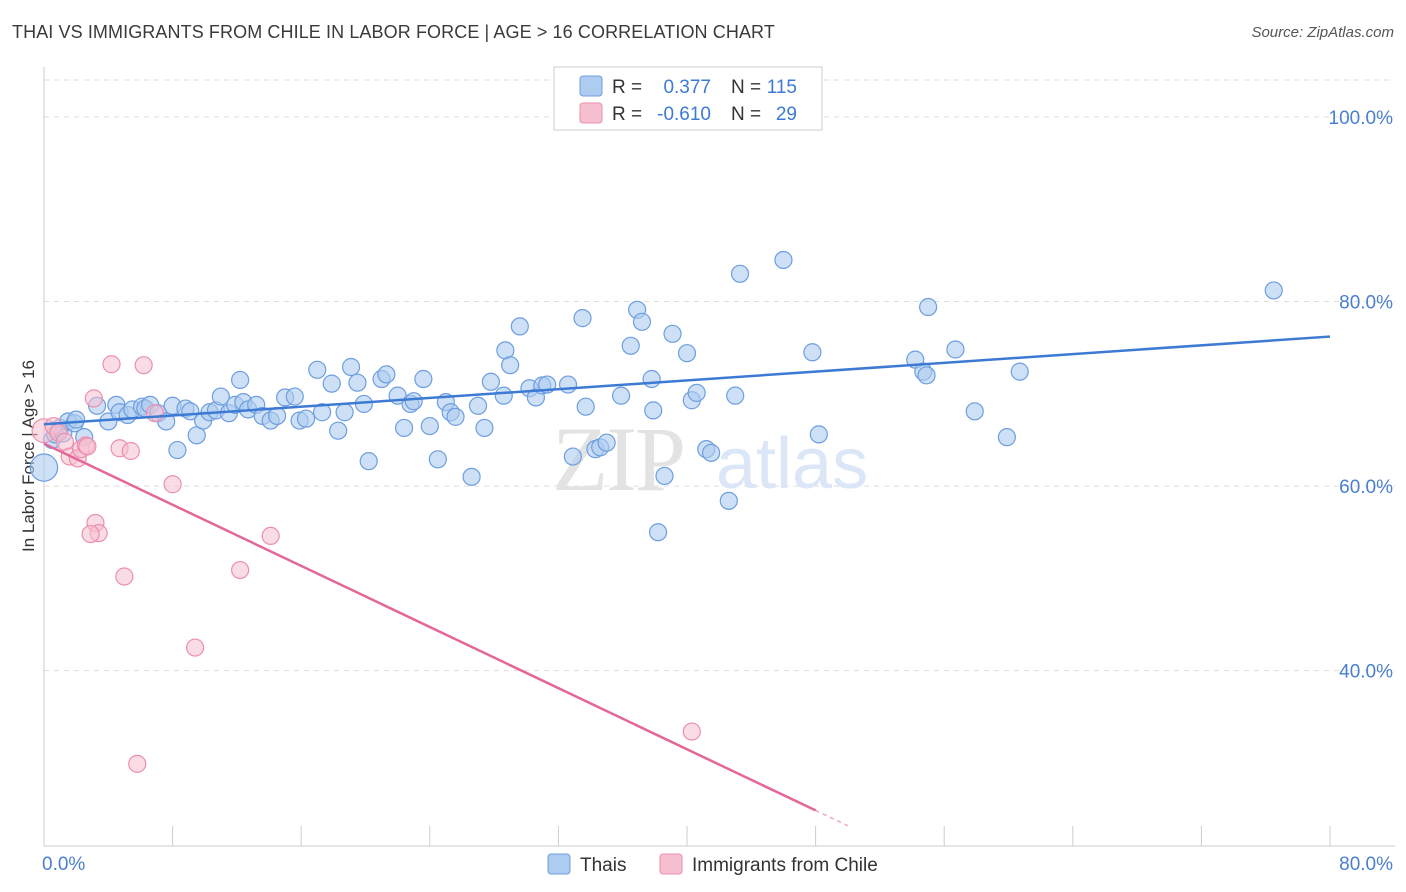 The image size is (1406, 892). What do you see at coordinates (792, 464) in the screenshot?
I see `watermark-atlas: atlas` at bounding box center [792, 464].